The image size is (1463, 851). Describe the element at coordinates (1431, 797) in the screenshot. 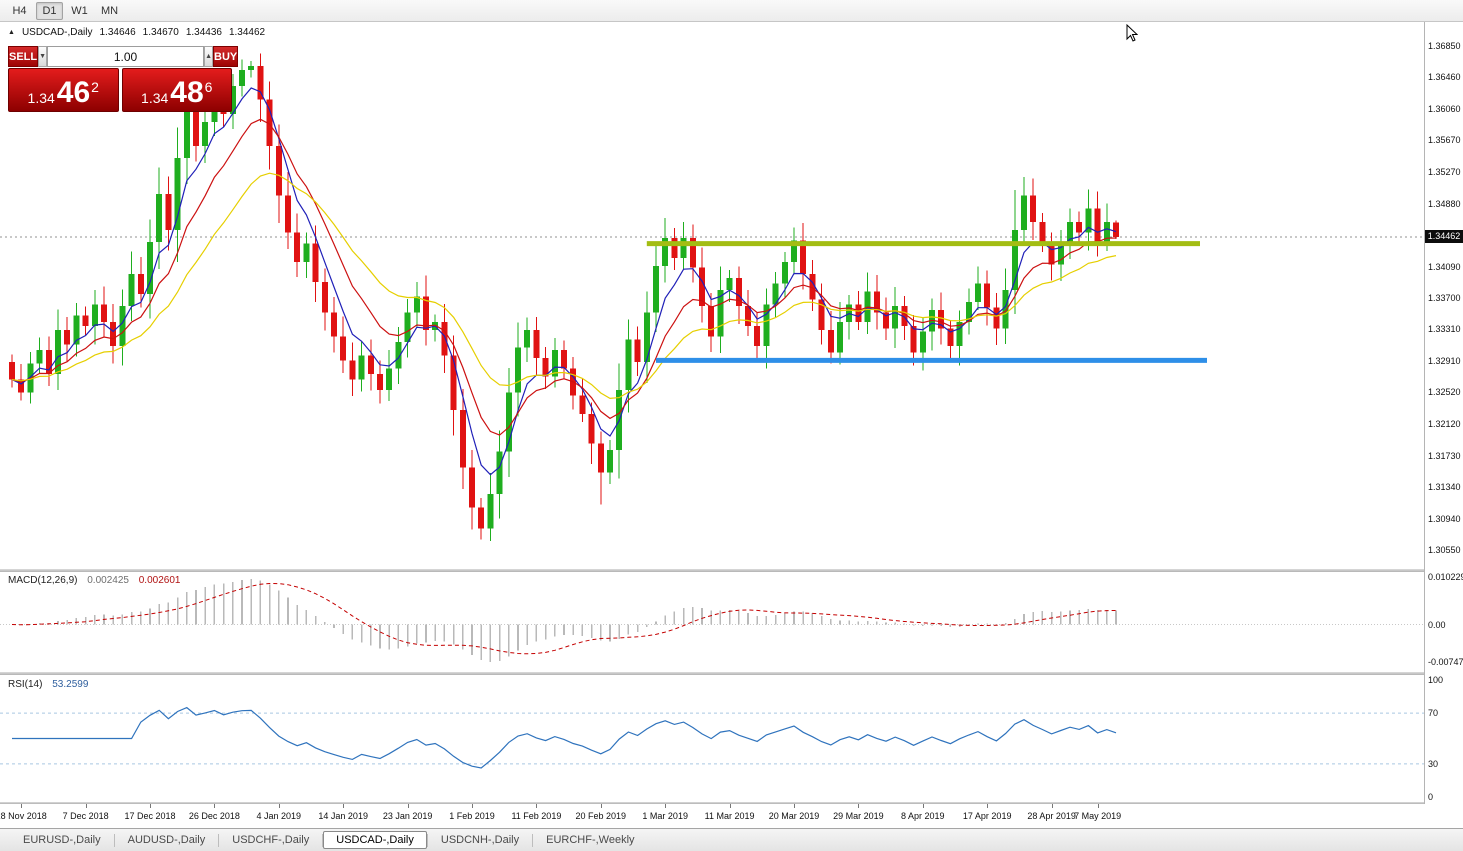

I see `rsi-axis-label: 0` at that location.